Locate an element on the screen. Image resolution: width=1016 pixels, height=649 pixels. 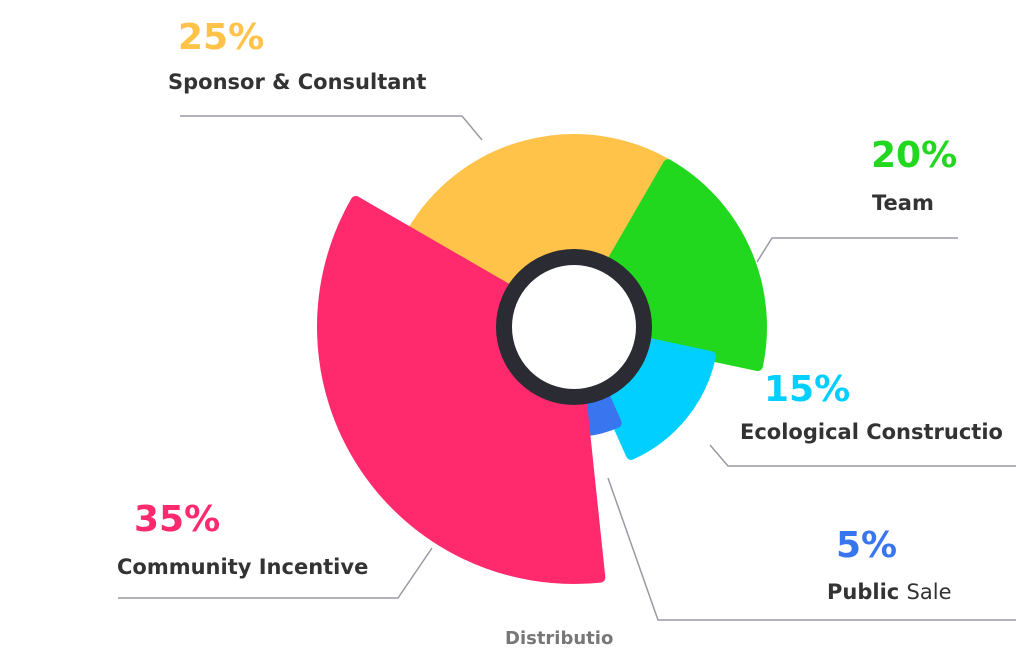
slice-team-percent: 20% is located at coordinates (914, 155).